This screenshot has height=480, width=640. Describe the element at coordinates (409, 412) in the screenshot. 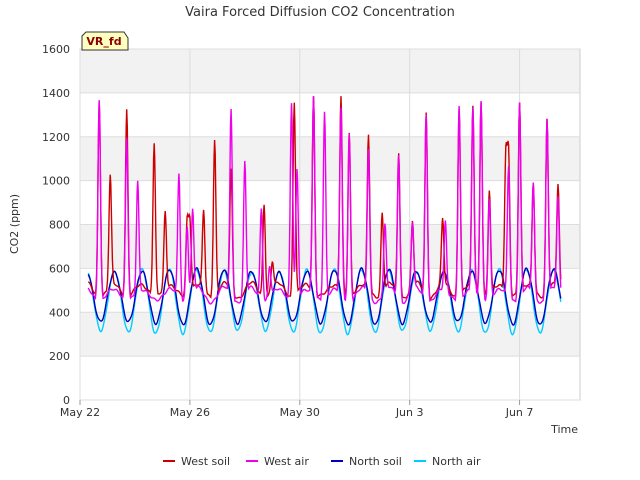

I see `x-tick-label: Jun 3` at that location.